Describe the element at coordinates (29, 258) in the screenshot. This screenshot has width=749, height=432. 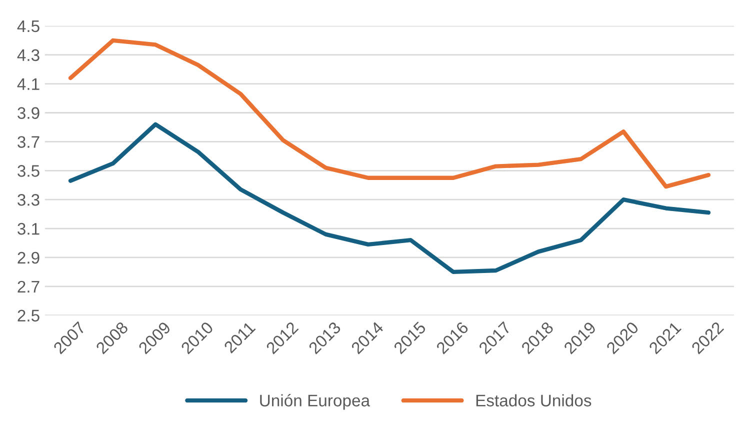
I see `y-tick-label: 2.9` at that location.